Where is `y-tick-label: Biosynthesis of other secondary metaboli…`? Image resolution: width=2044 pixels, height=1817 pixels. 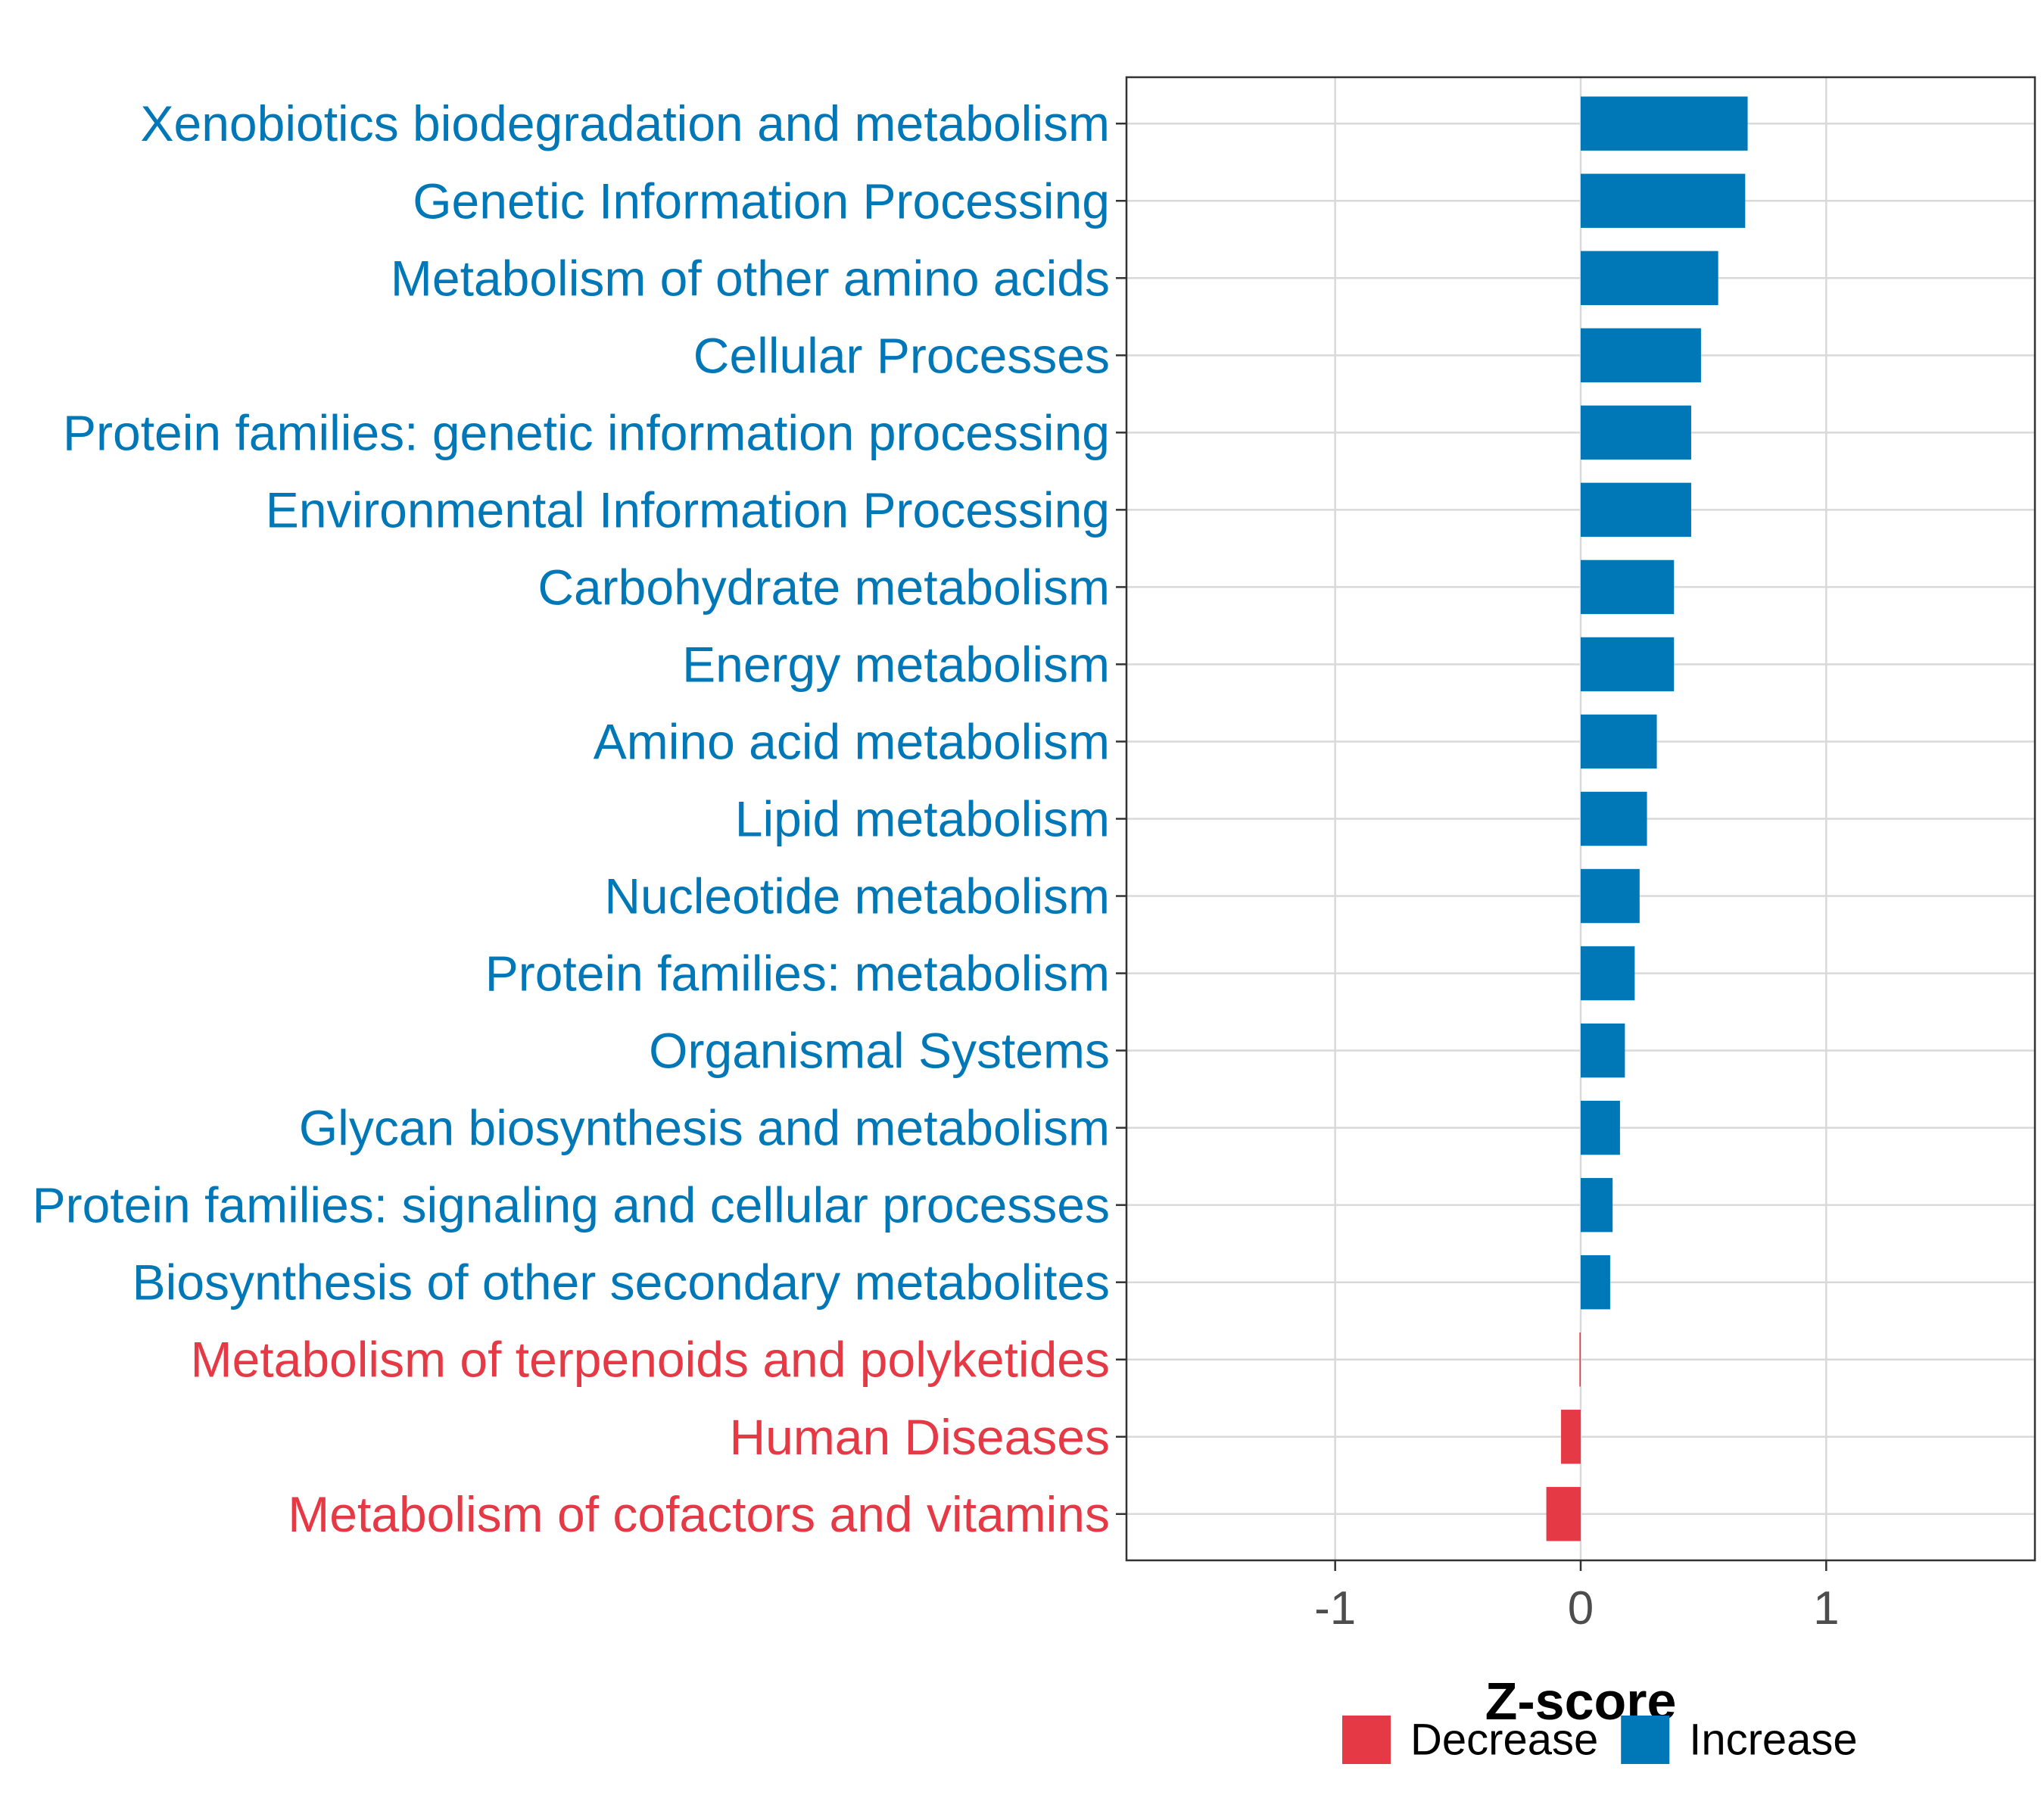
y-tick-label: Biosynthesis of other secondary metaboli… is located at coordinates (621, 1282).